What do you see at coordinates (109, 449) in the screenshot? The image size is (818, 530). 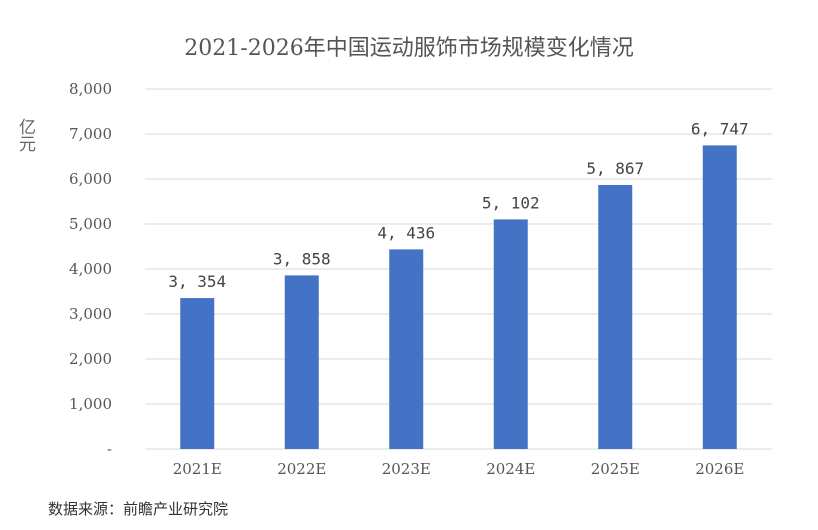 I see `y-tick-label: -` at bounding box center [109, 449].